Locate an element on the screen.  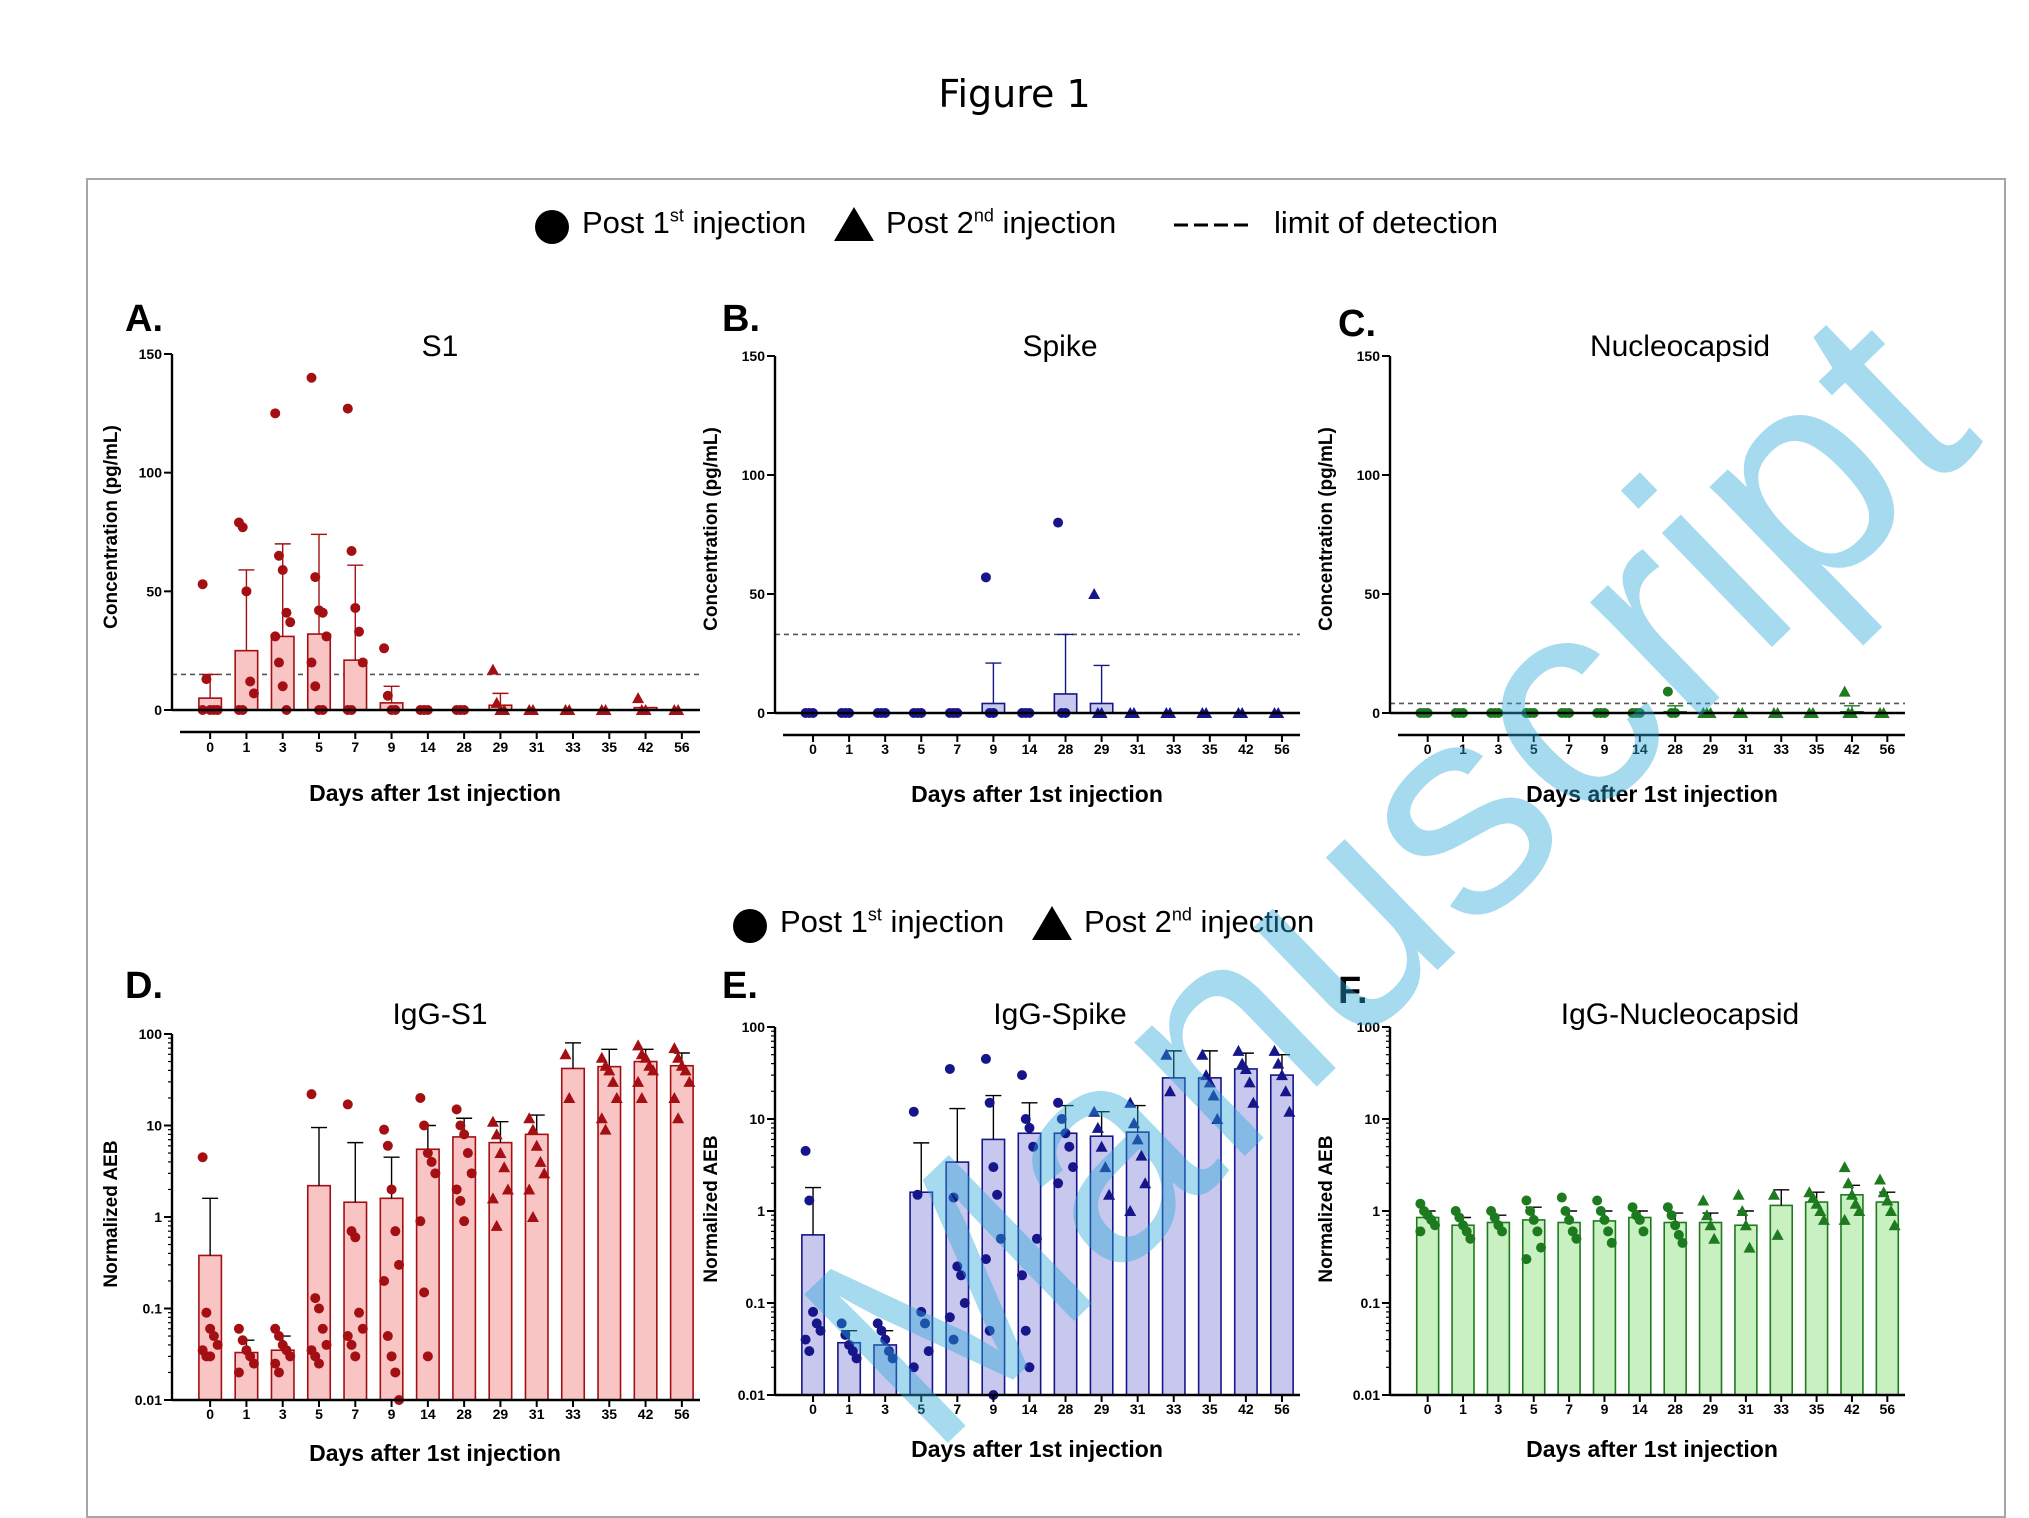
x-tick-label: 42 is located at coordinates (1852, 1409).